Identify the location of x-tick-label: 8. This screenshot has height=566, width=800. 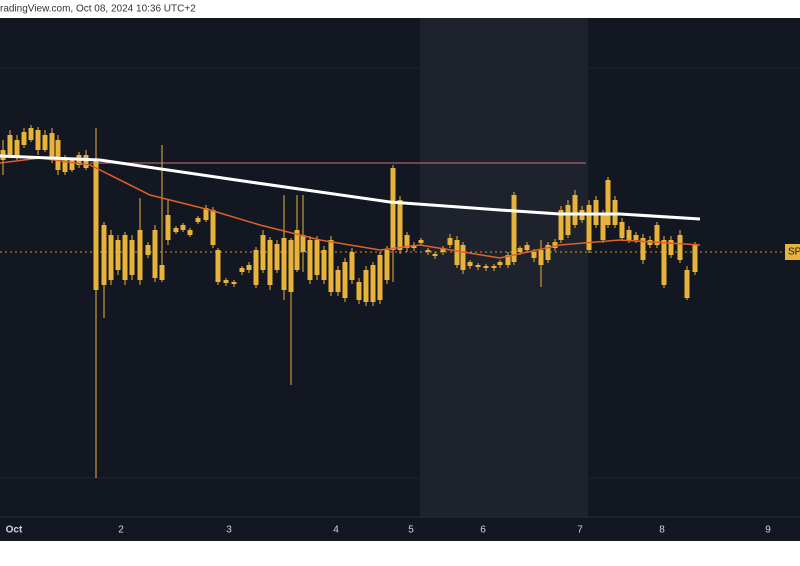
(662, 530).